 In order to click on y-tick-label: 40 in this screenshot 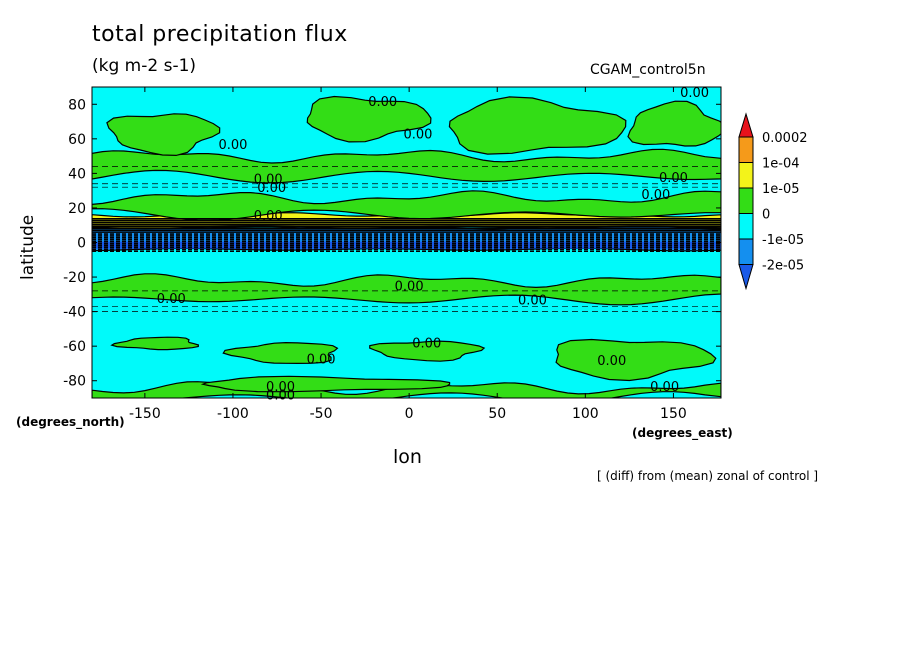, I will do `click(77, 174)`.